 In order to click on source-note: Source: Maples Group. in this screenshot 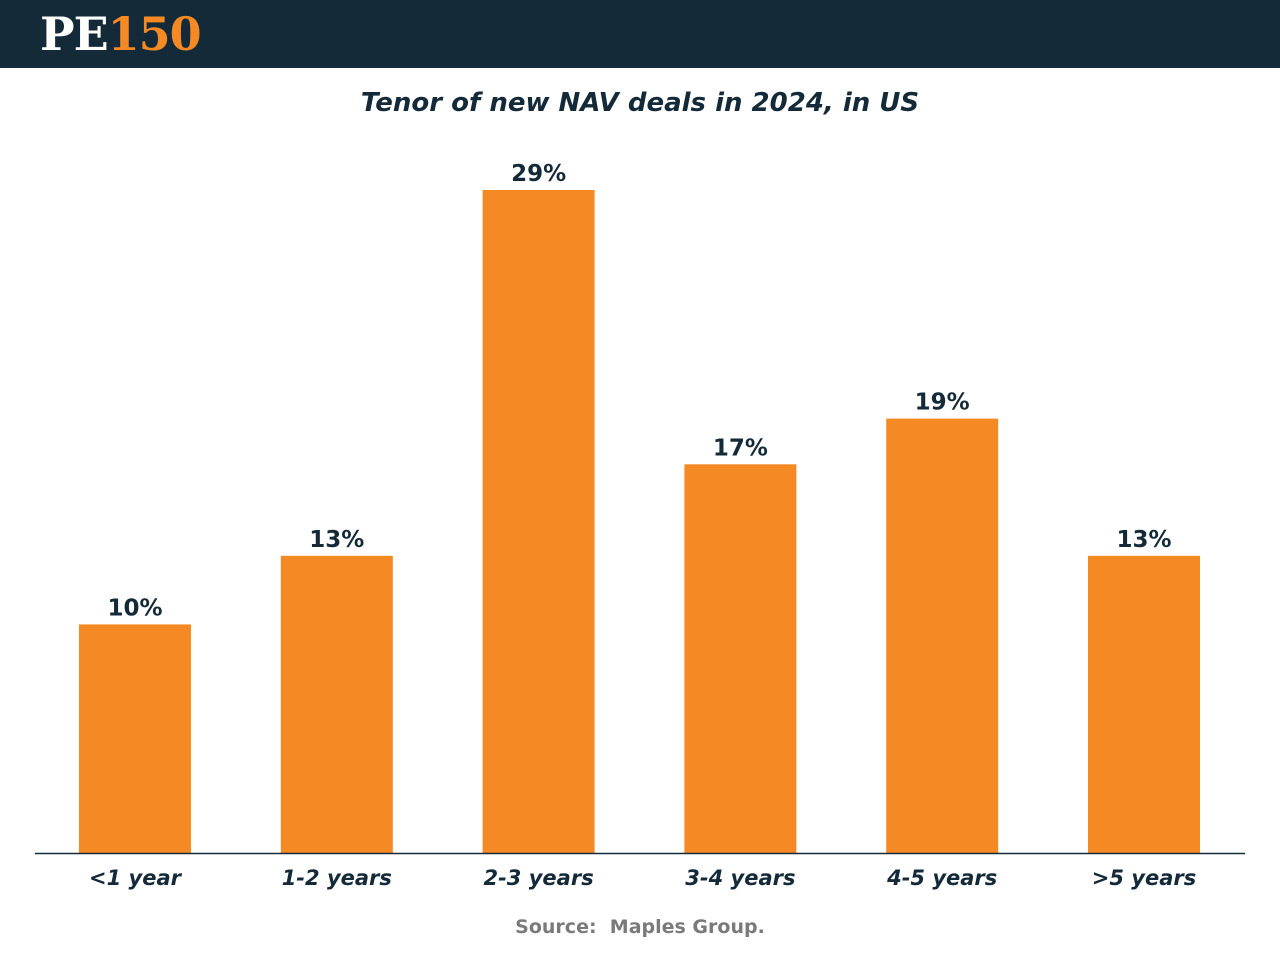, I will do `click(640, 927)`.